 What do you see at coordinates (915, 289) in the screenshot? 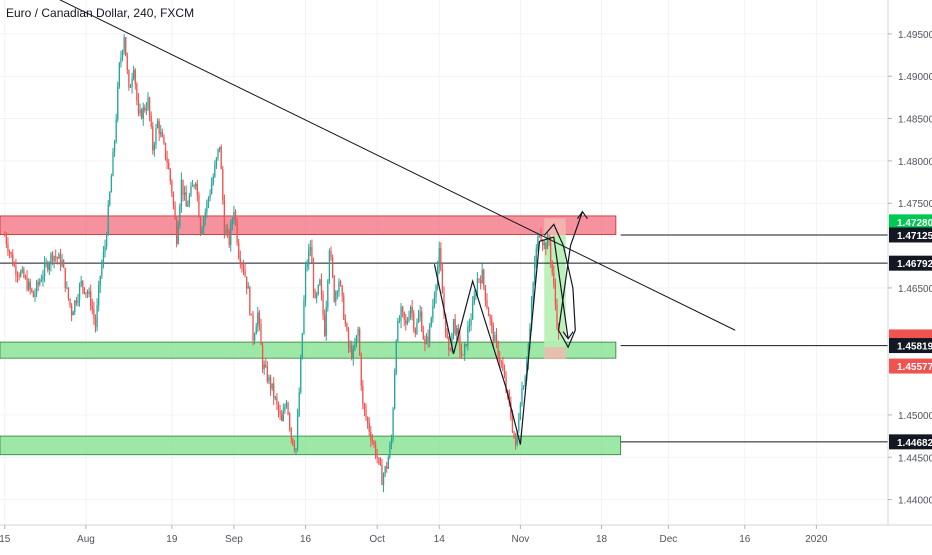
I see `price-tick-label: 1.46500` at bounding box center [915, 289].